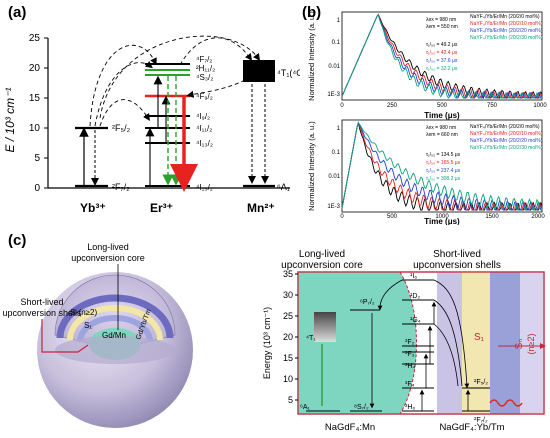  I want to click on top-ytick-2: 0.01, so click(334, 67).